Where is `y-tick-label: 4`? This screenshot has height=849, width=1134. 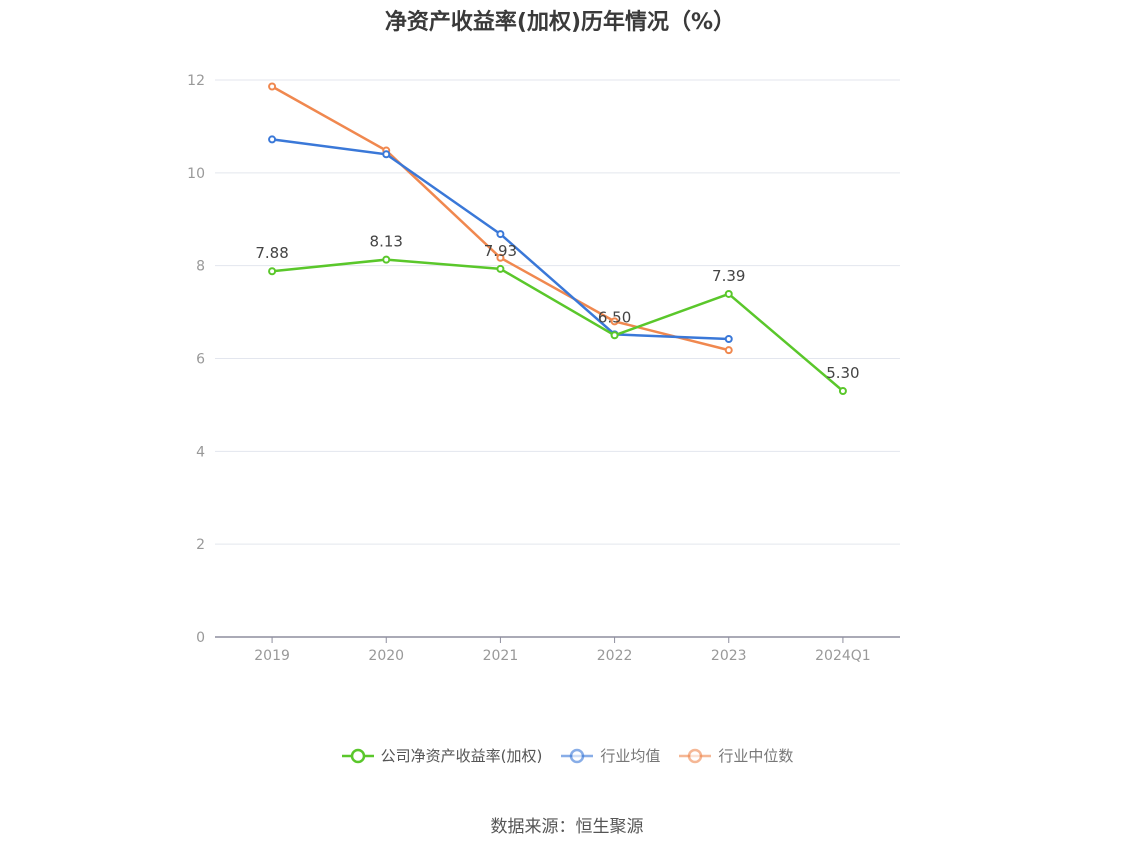
y-tick-label: 4 is located at coordinates (200, 452).